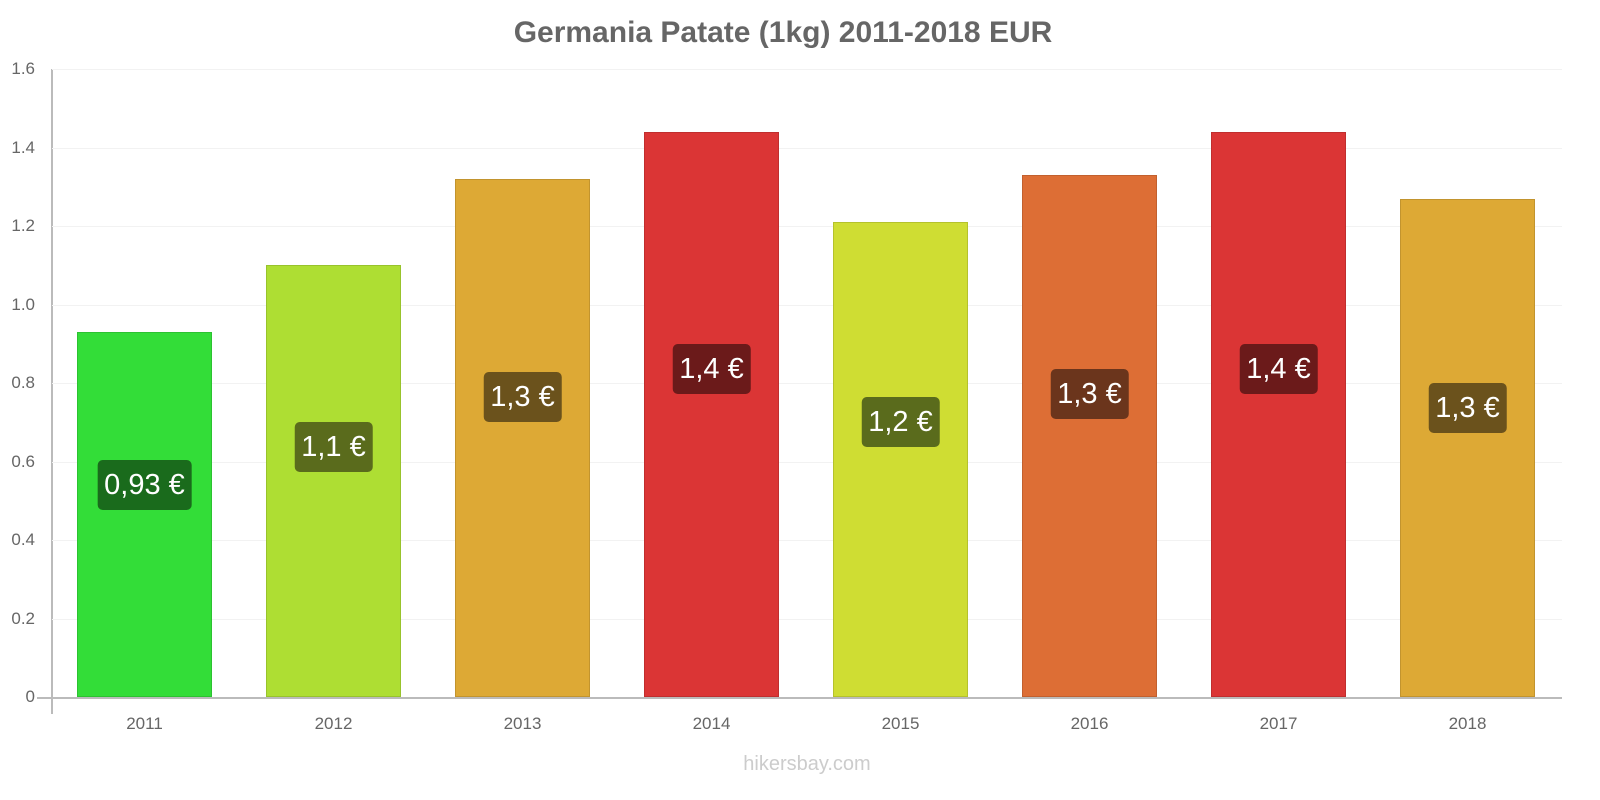 The image size is (1600, 800). What do you see at coordinates (900, 421) in the screenshot?
I see `data-label: 1,2 €` at bounding box center [900, 421].